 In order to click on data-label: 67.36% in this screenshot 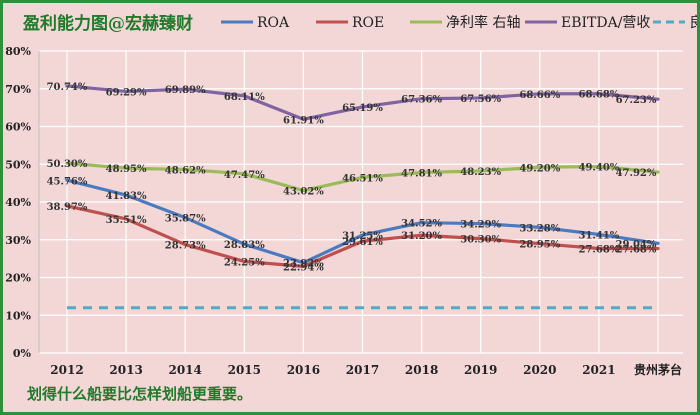, I will do `click(421, 100)`.